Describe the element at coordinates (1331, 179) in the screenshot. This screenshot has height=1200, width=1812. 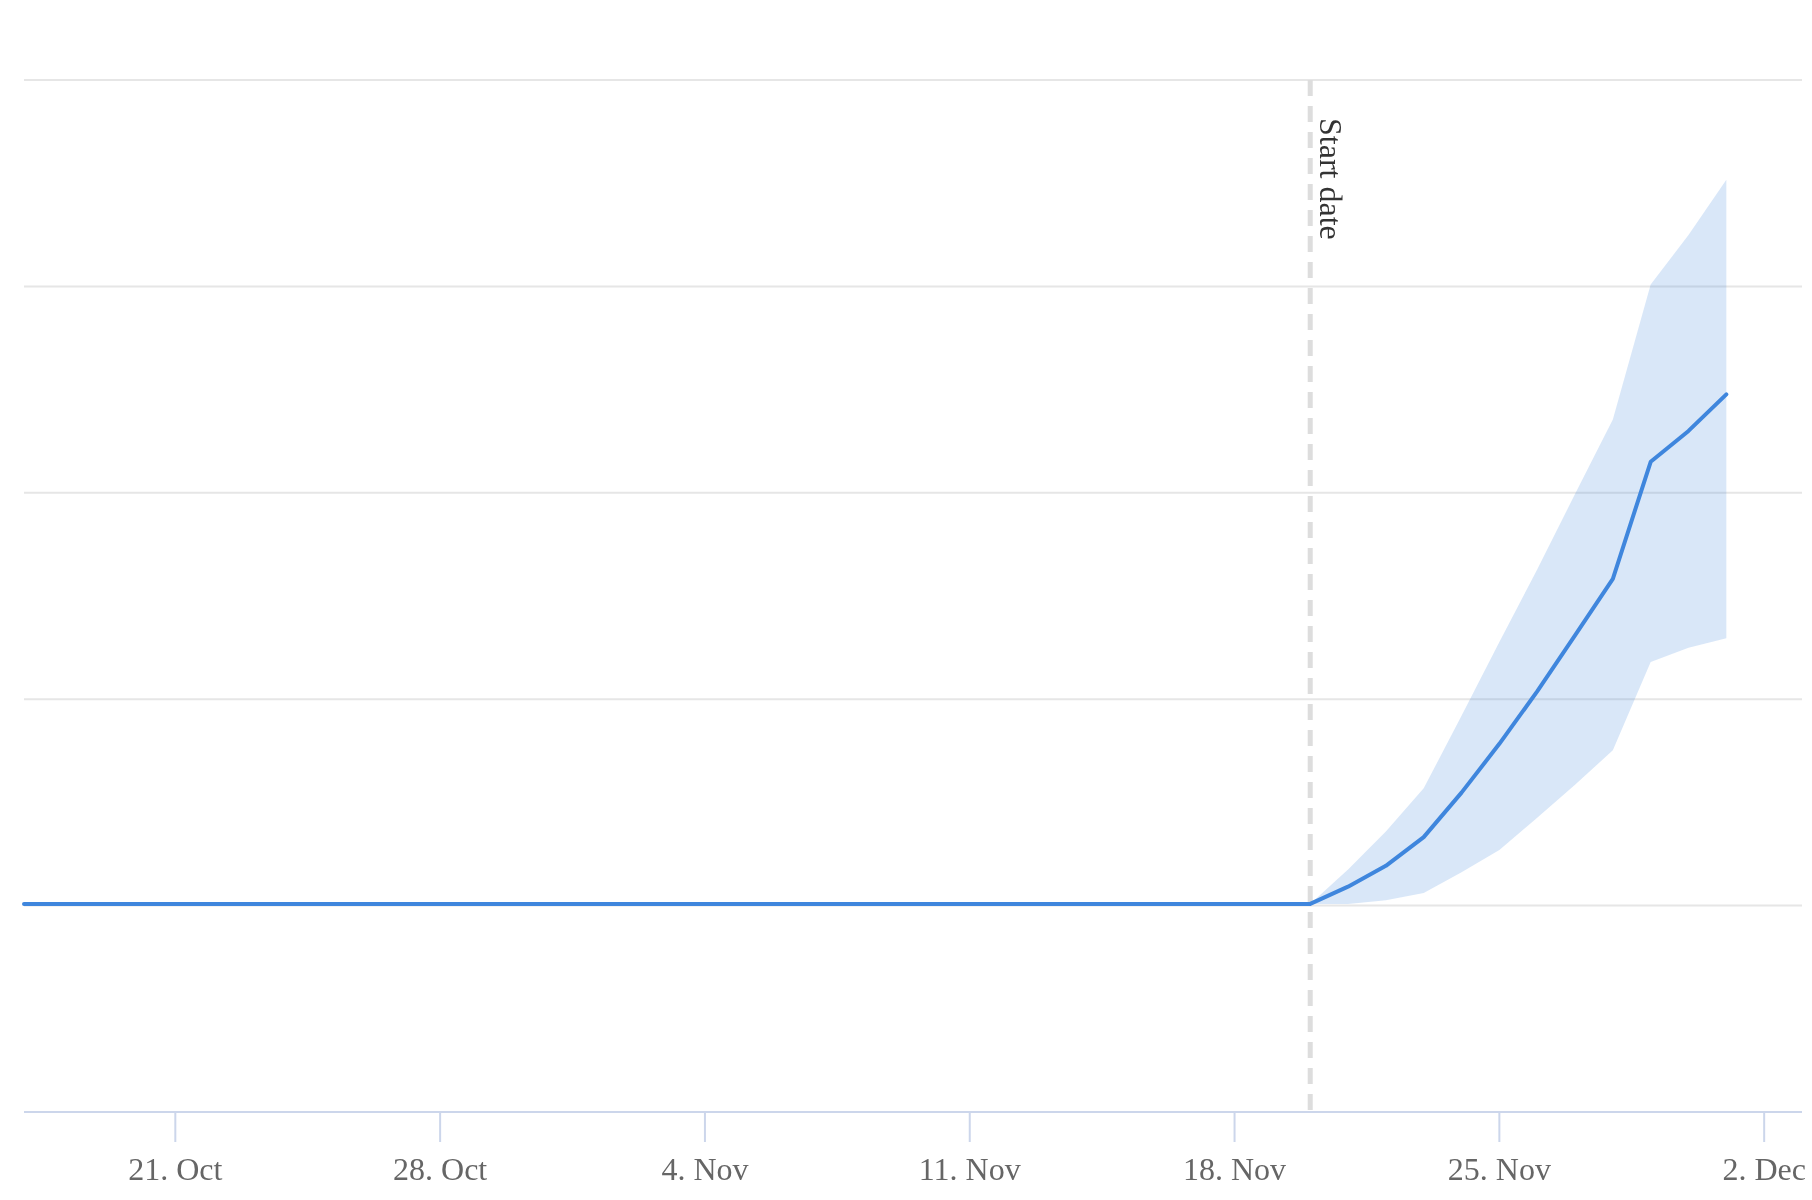
I see `ref-line-label: Start date` at that location.